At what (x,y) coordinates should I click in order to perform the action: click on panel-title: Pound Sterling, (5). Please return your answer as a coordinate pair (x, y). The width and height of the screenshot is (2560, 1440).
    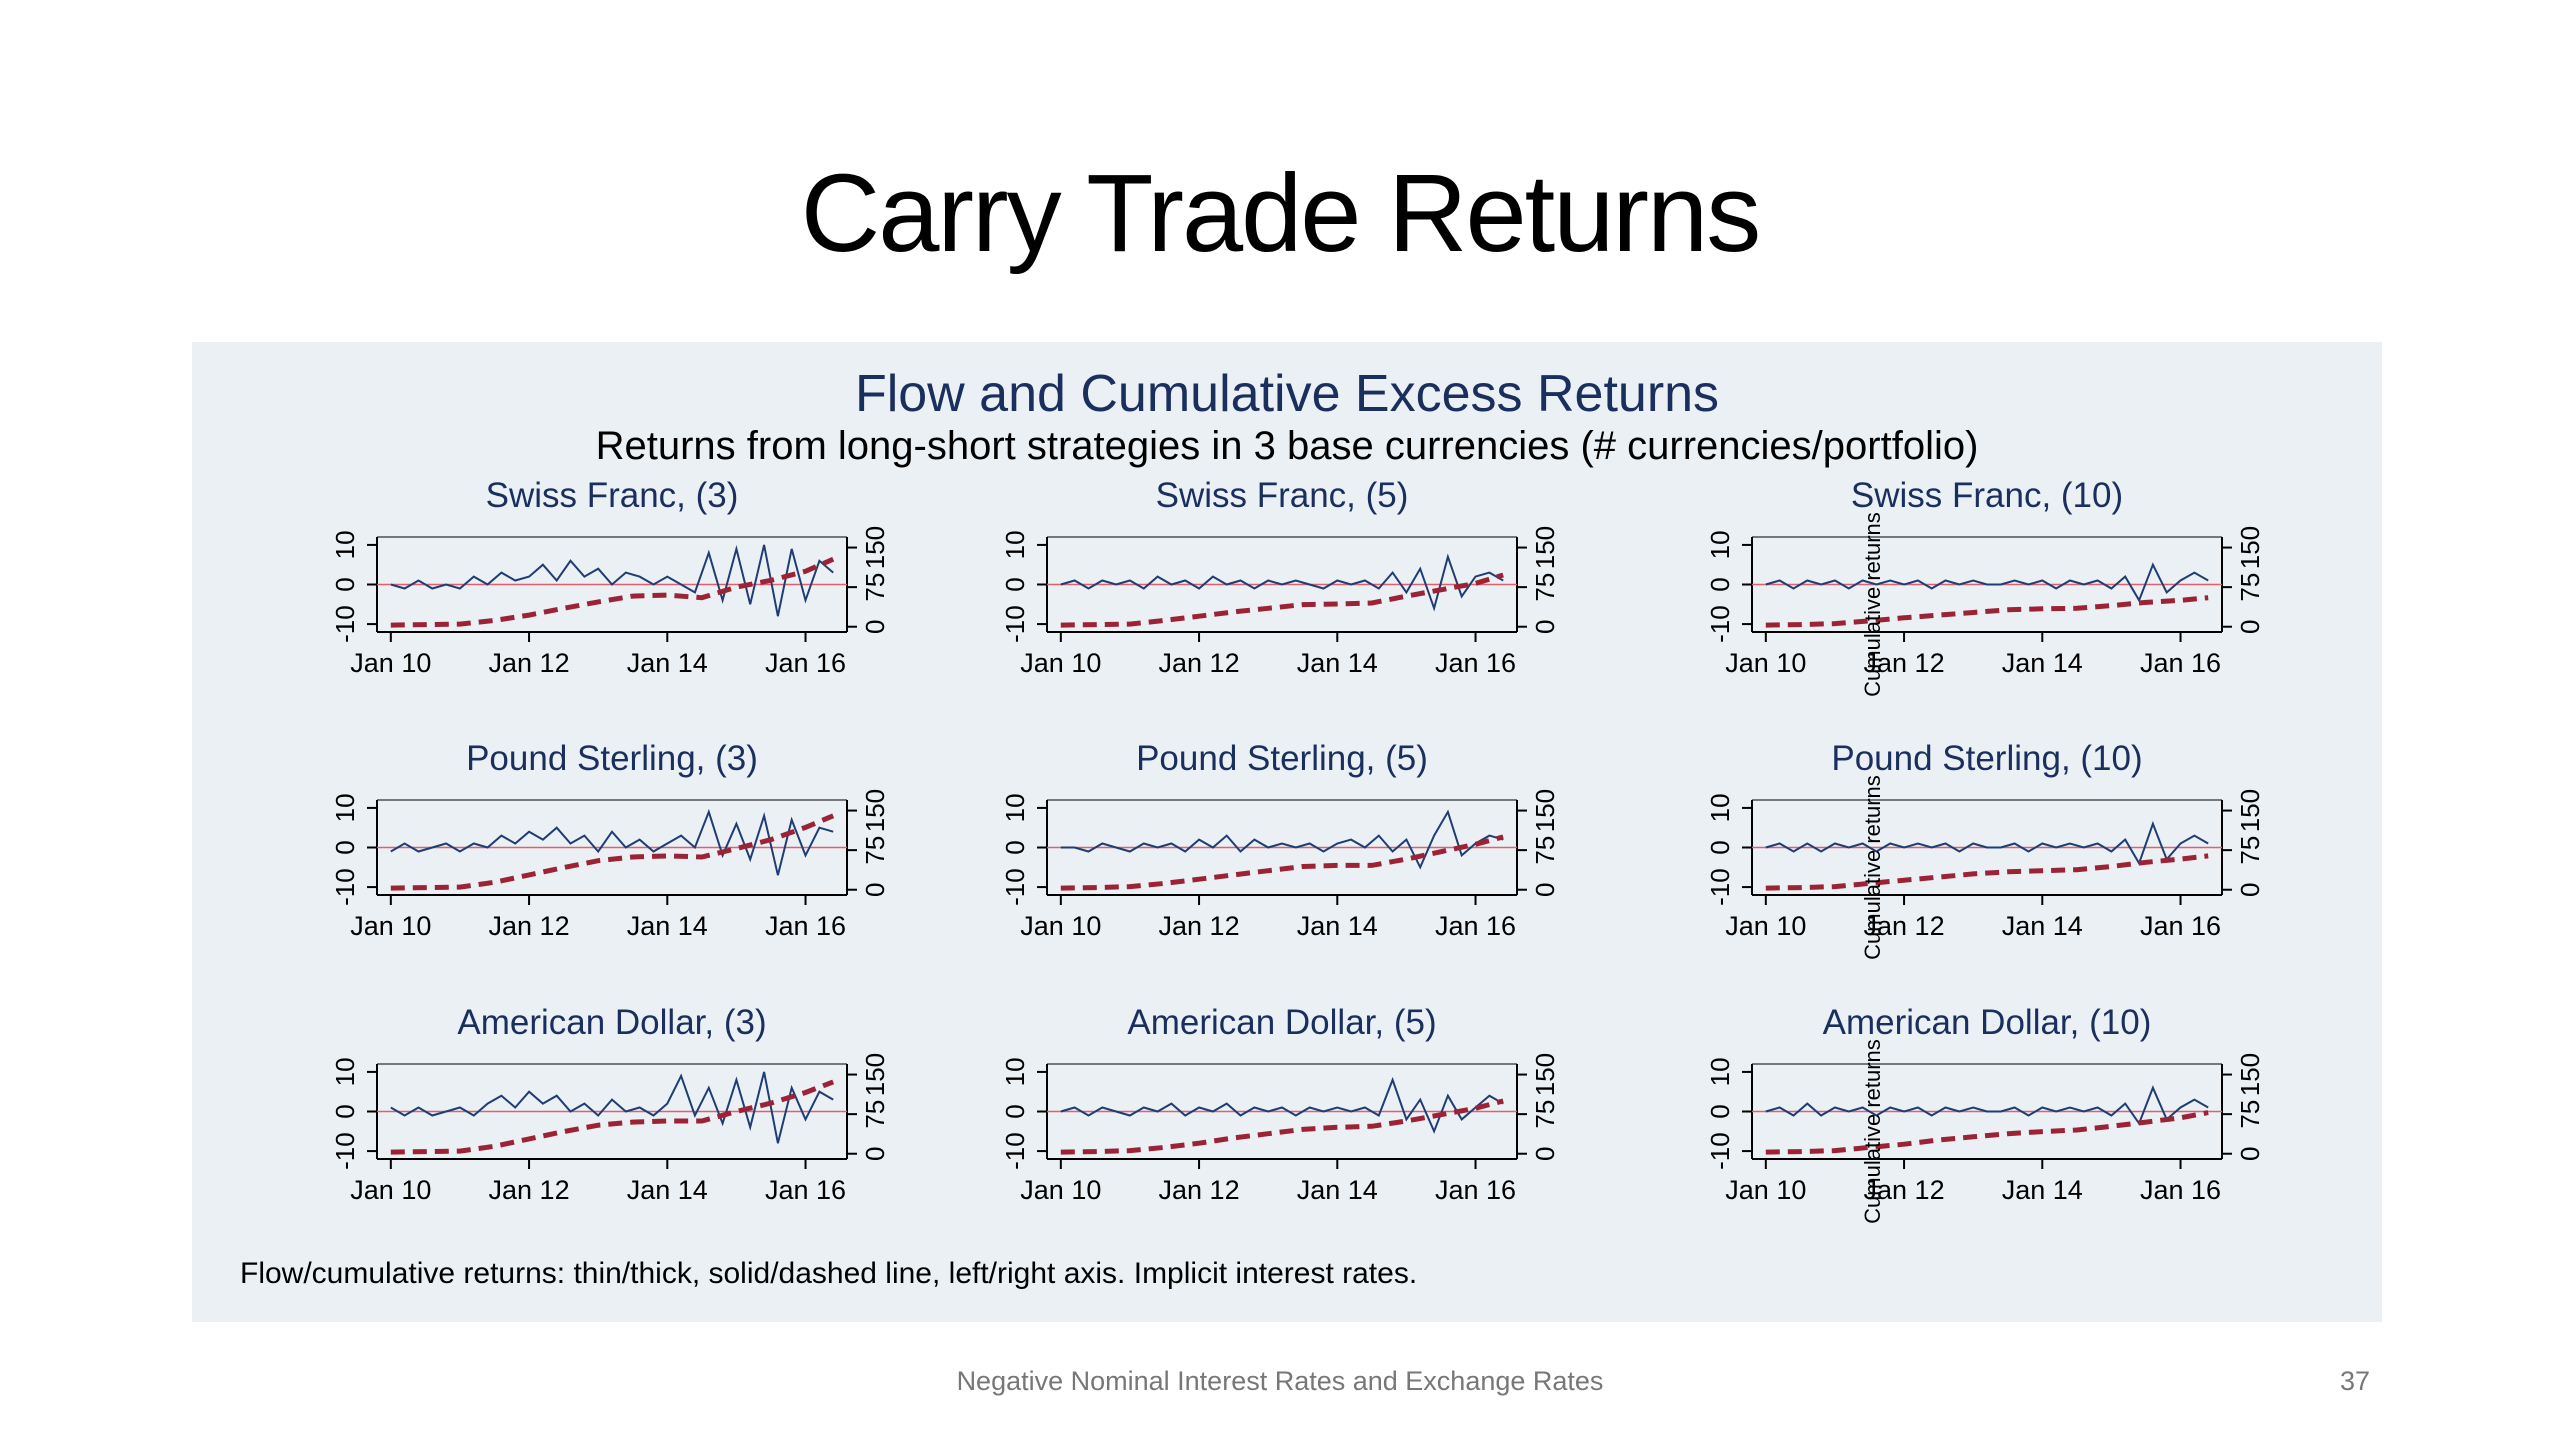
    Looking at the image, I should click on (1282, 758).